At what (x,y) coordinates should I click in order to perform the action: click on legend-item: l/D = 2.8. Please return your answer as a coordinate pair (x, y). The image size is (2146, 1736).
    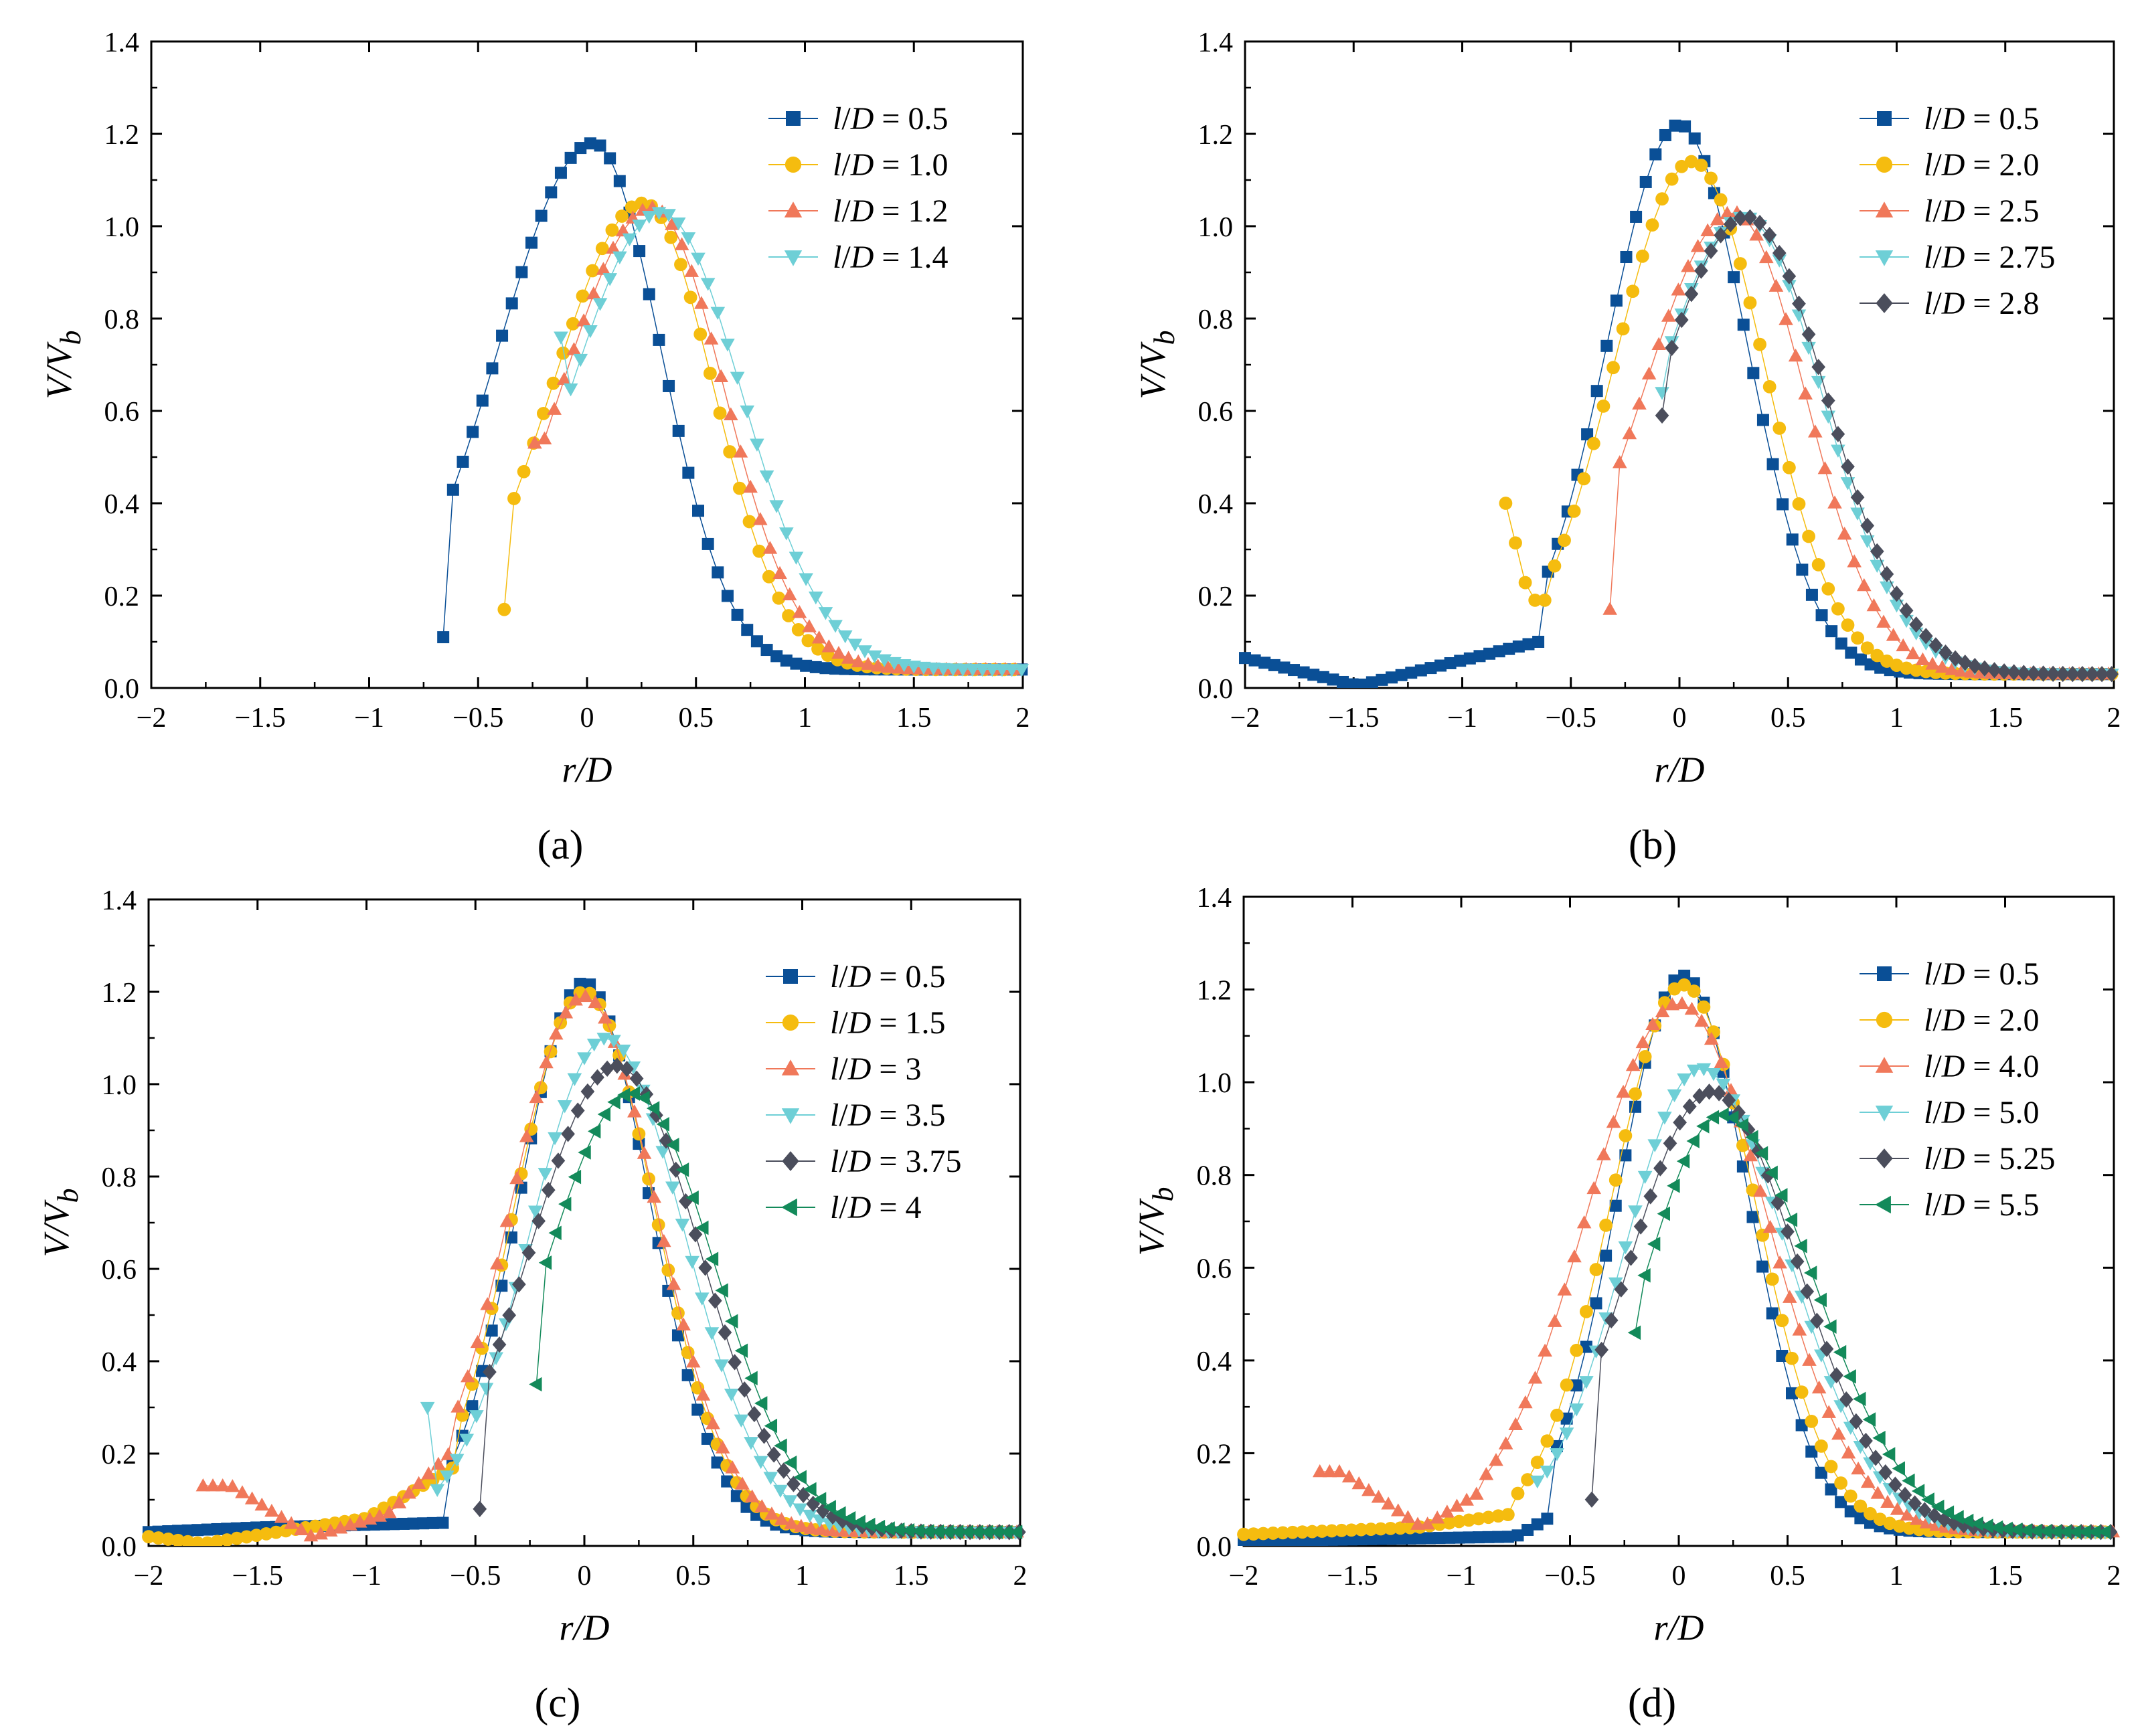
    Looking at the image, I should click on (1949, 303).